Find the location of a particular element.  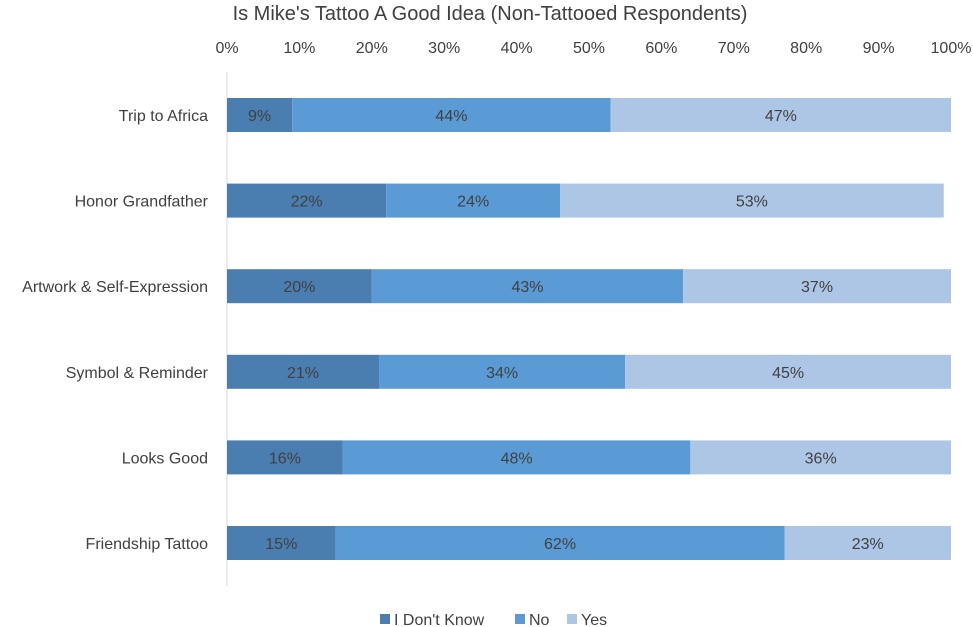

legend: I Don't Know No Yes is located at coordinates (493, 619).